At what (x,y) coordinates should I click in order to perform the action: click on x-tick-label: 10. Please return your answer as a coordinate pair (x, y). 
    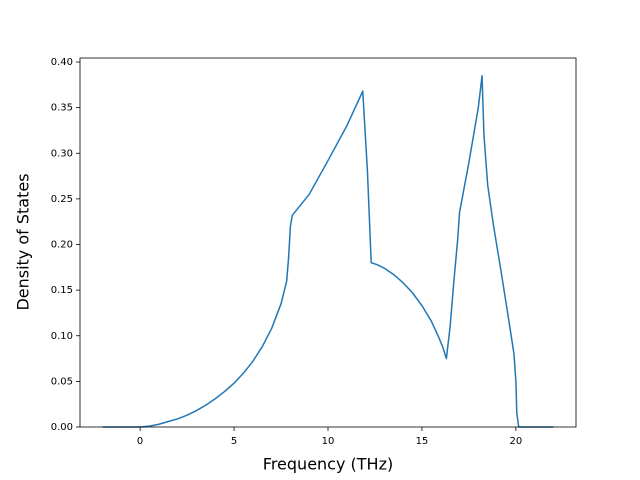
    Looking at the image, I should click on (328, 441).